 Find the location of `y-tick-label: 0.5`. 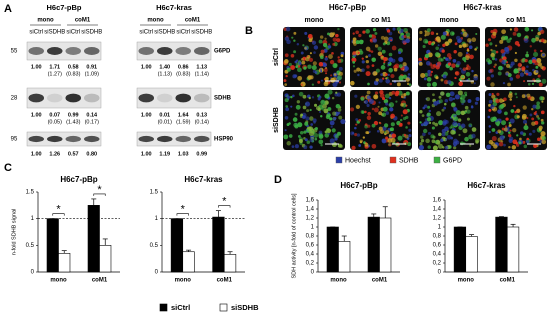

y-tick-label: 0.5 is located at coordinates (30, 246).